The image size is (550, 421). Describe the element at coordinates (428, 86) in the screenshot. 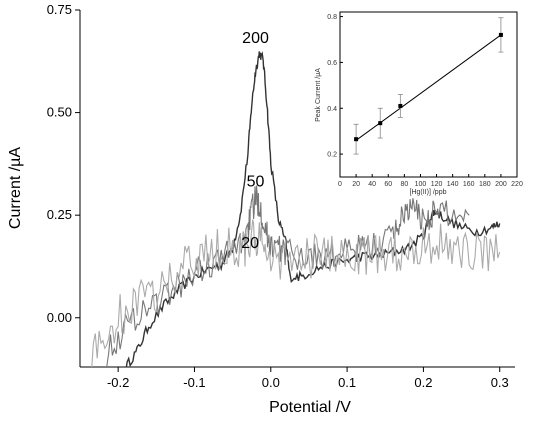

I see `inset-data-group` at that location.